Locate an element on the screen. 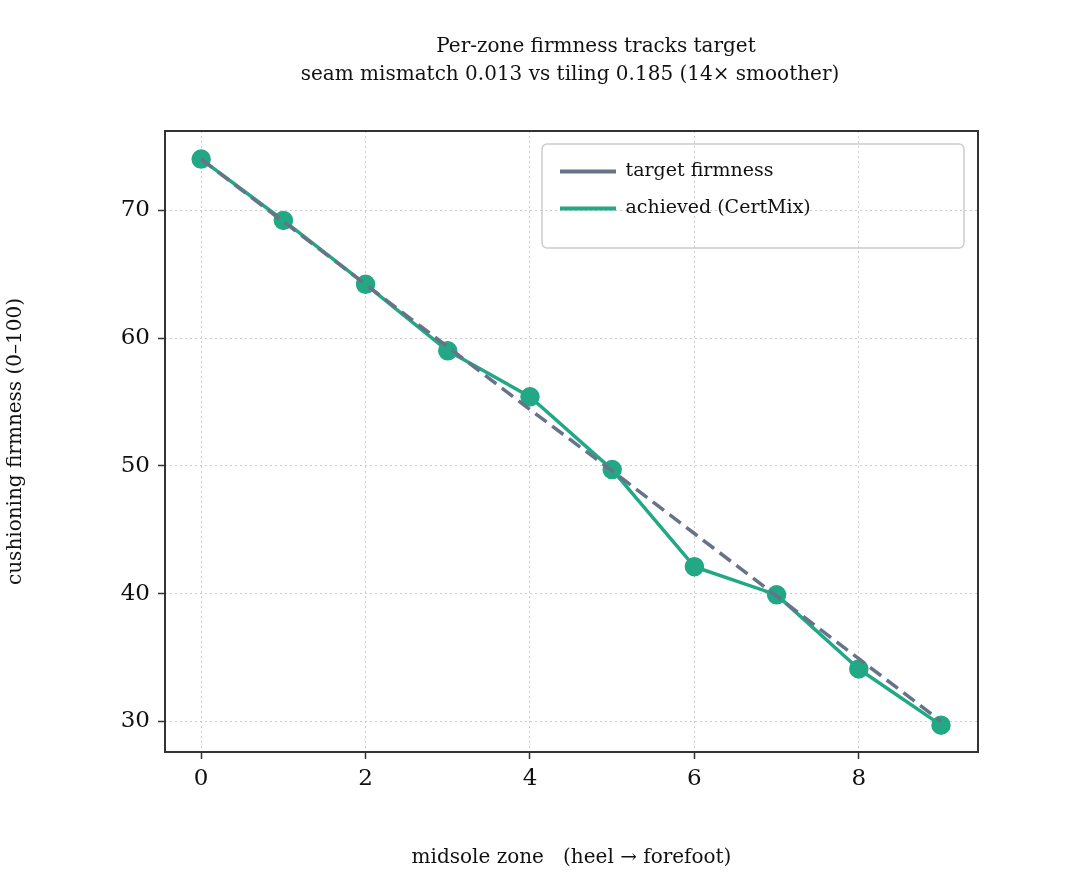  y-tick-label: 30 is located at coordinates (135, 719).